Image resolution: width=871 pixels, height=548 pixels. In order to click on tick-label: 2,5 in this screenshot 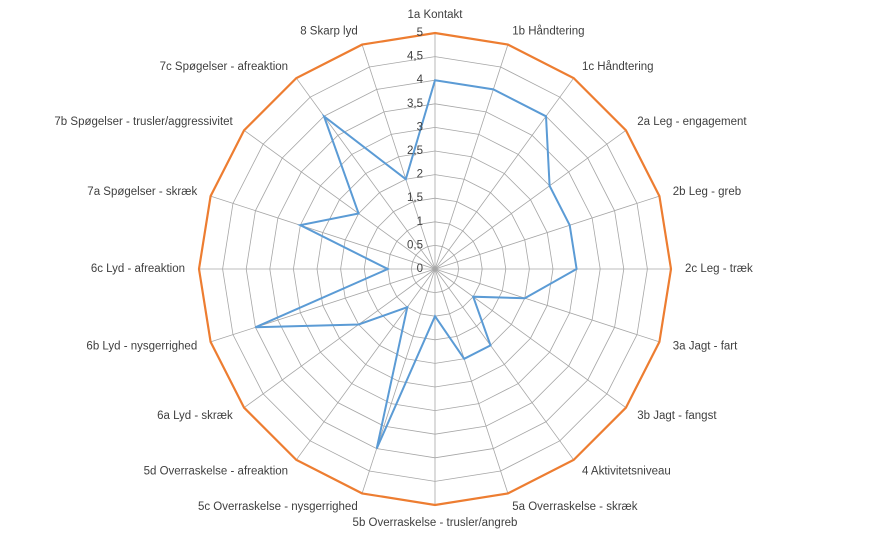, I will do `click(415, 151)`.